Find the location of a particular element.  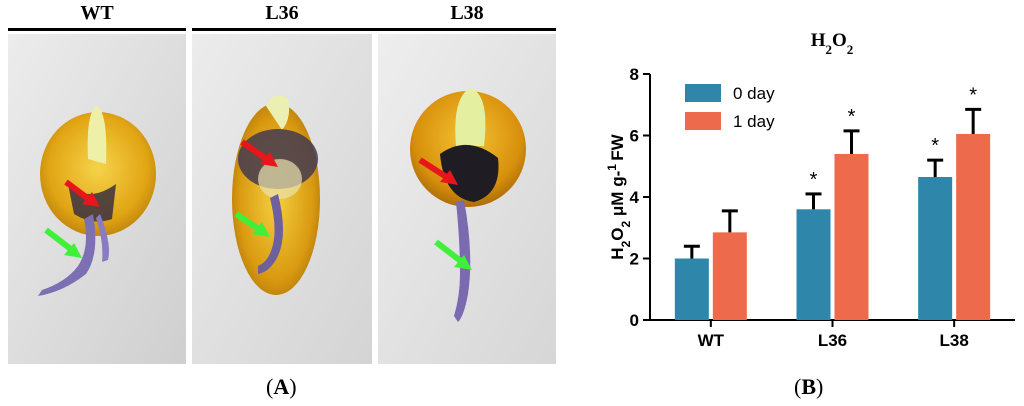

y-tick-label: 2 is located at coordinates (634, 259).